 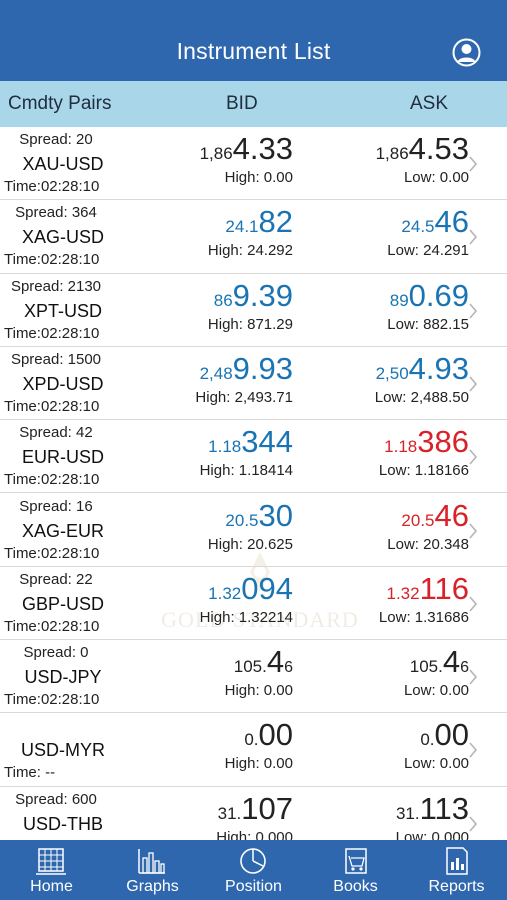 What do you see at coordinates (451, 735) in the screenshot?
I see `ask-price-big: 00` at bounding box center [451, 735].